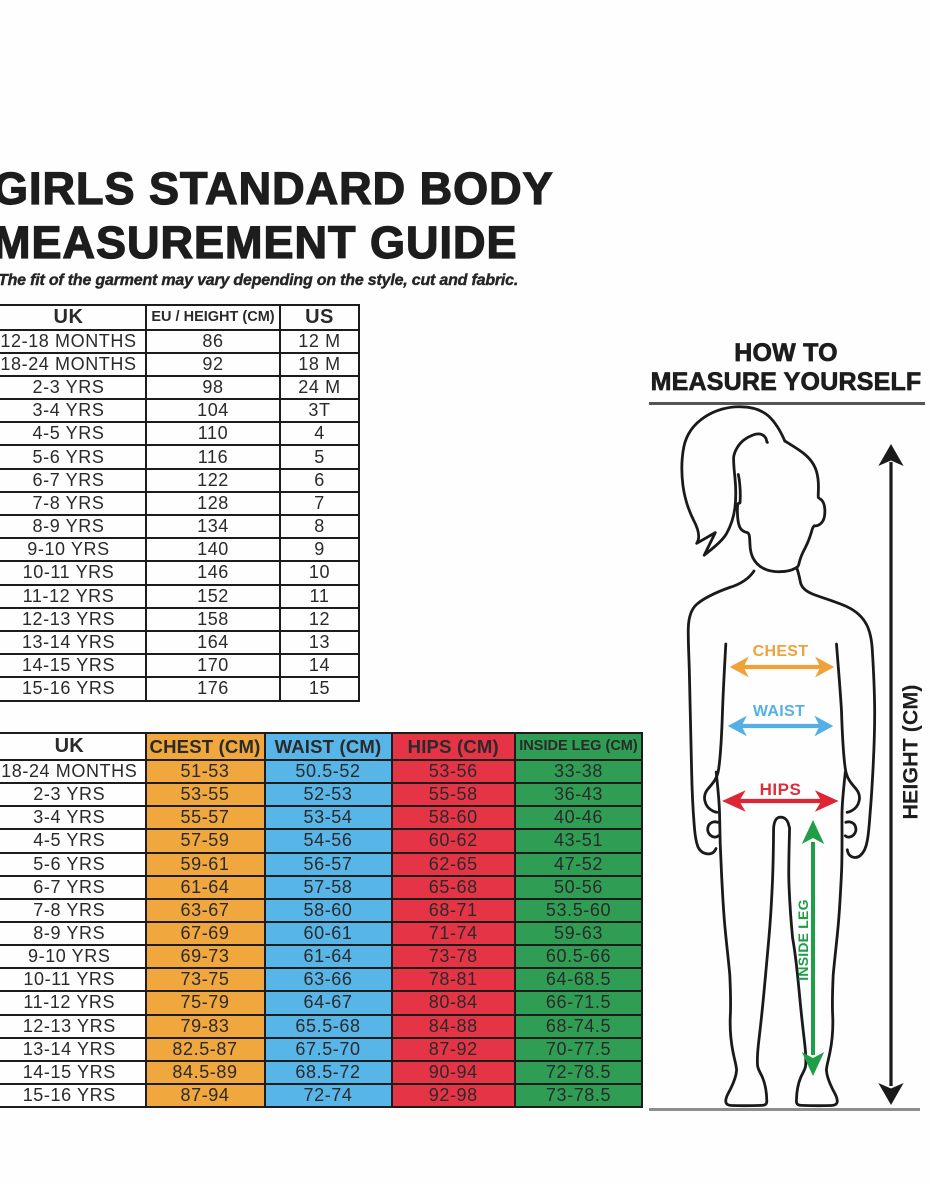 The height and width of the screenshot is (1184, 930). Describe the element at coordinates (803, 939) in the screenshot. I see `svg-text: INSIDE LEG` at that location.